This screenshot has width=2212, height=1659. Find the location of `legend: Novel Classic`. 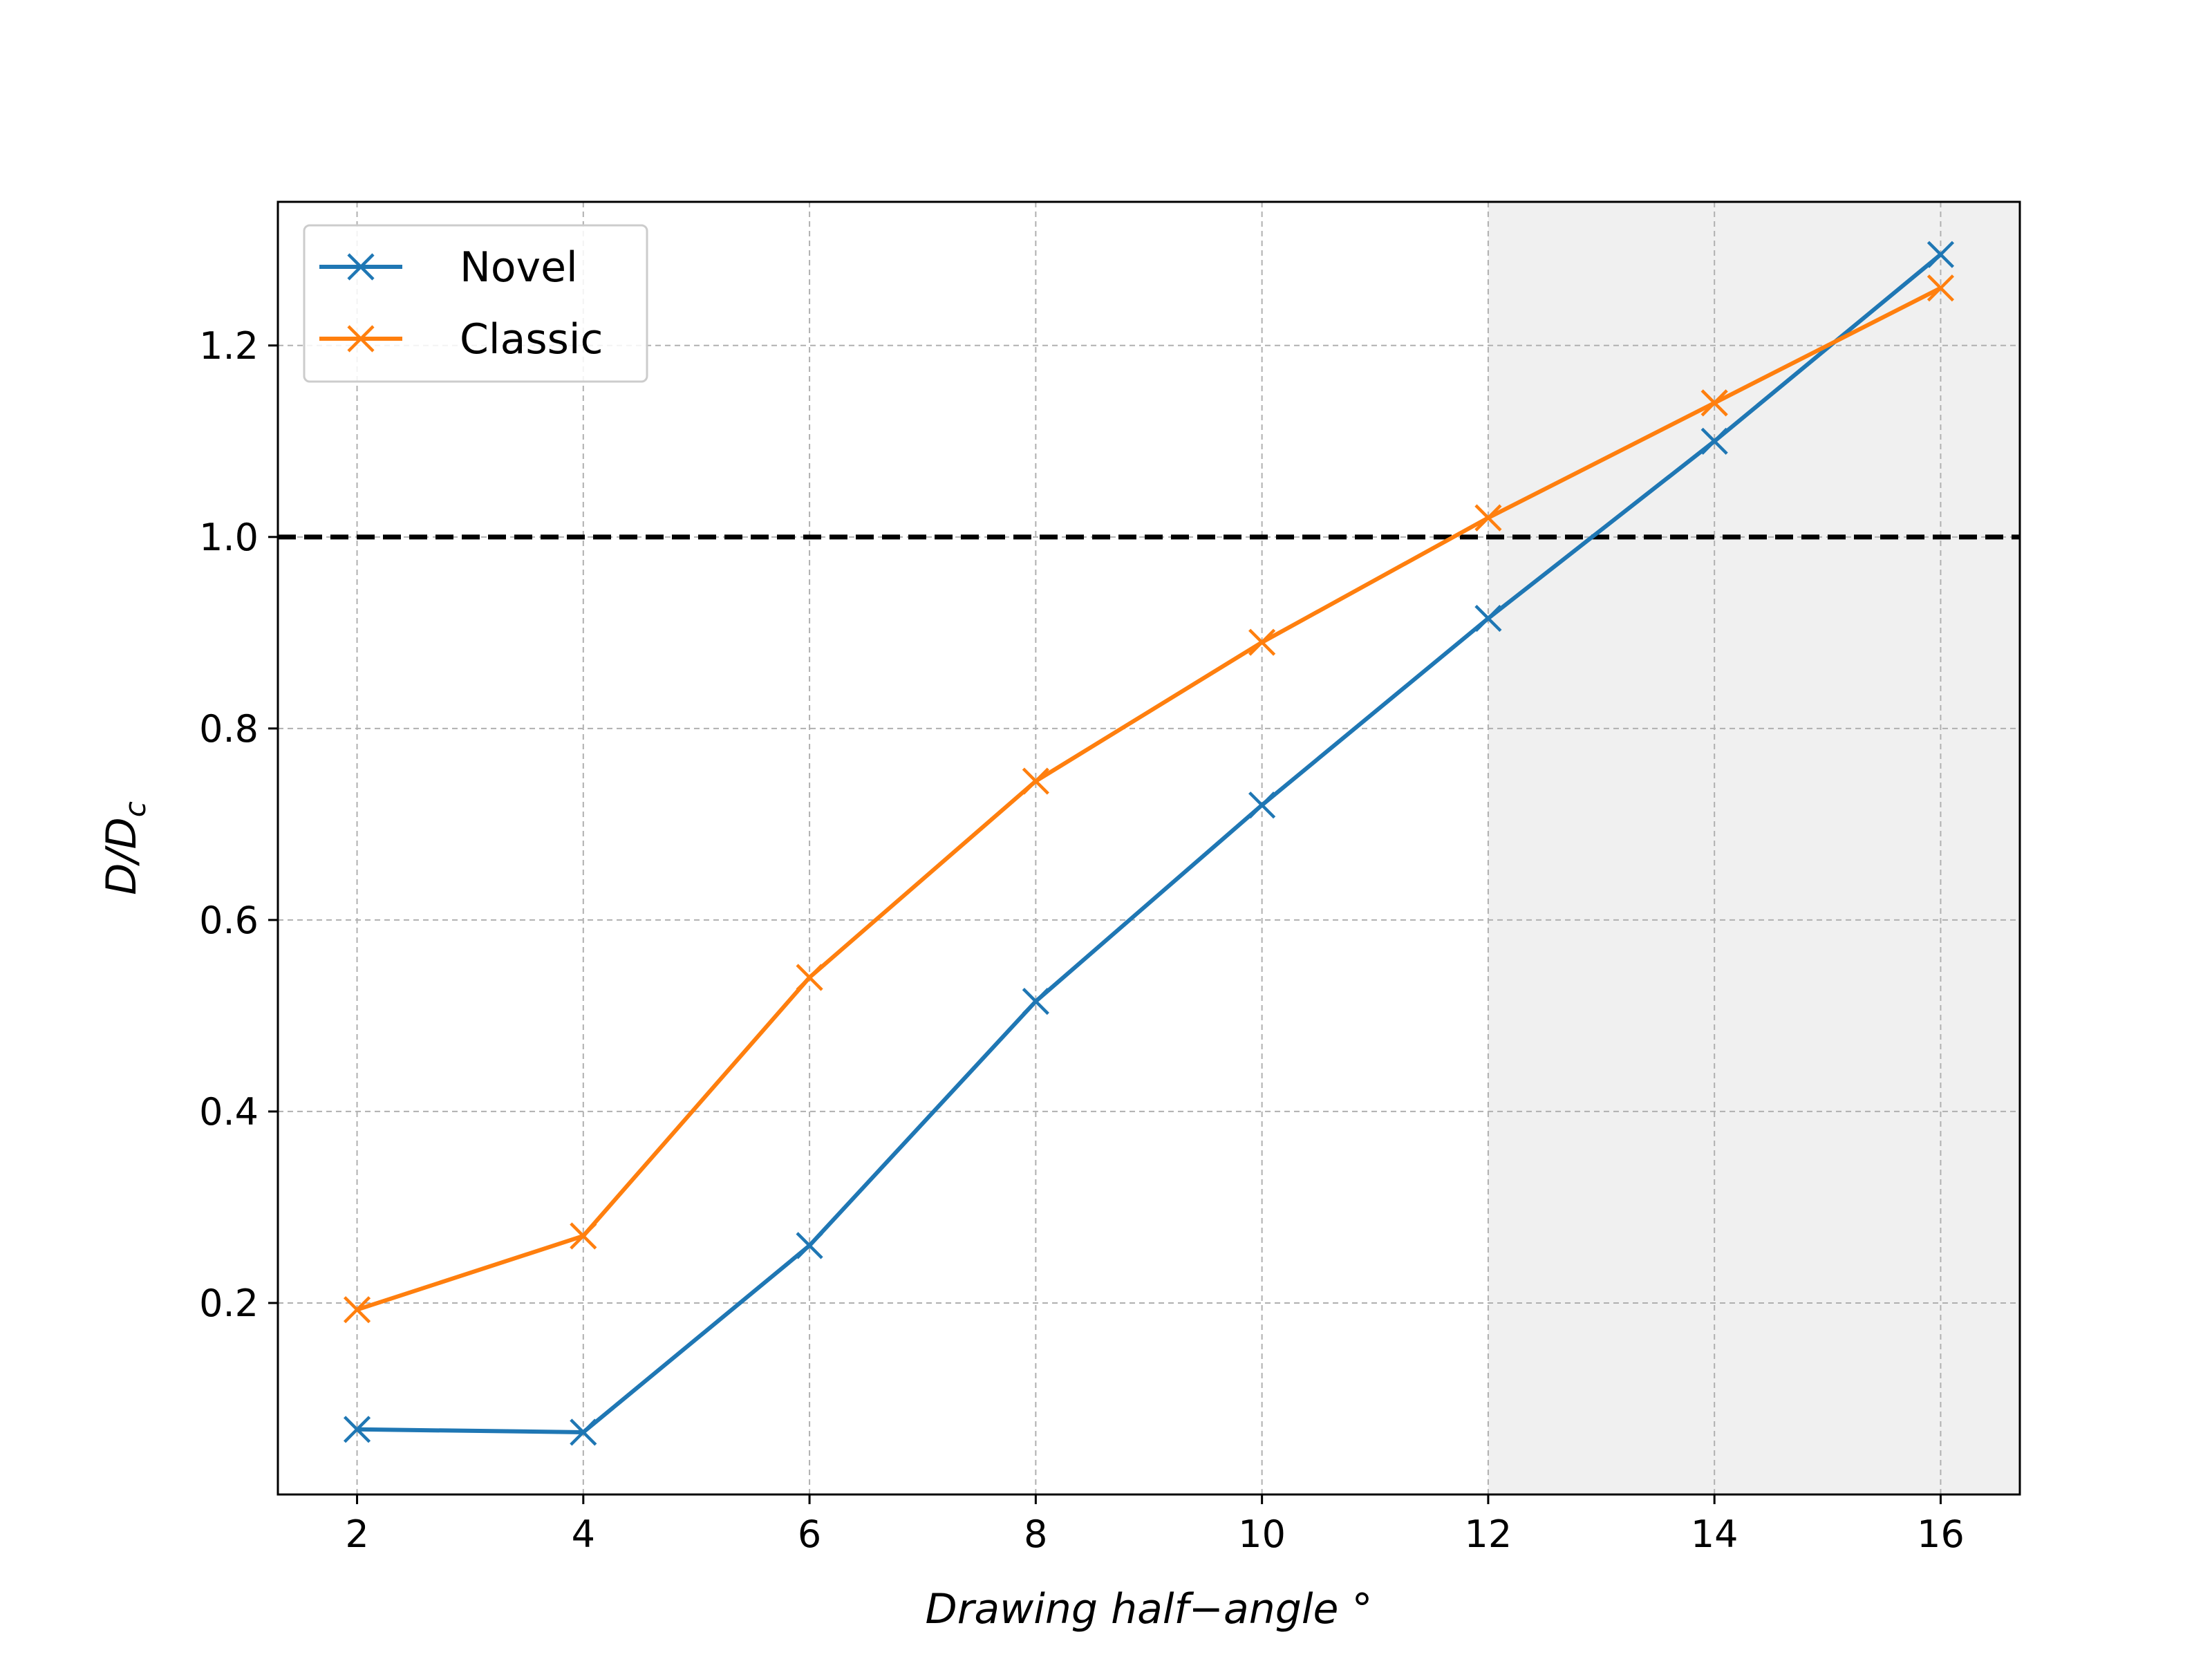

legend: Novel Classic is located at coordinates (475, 303).